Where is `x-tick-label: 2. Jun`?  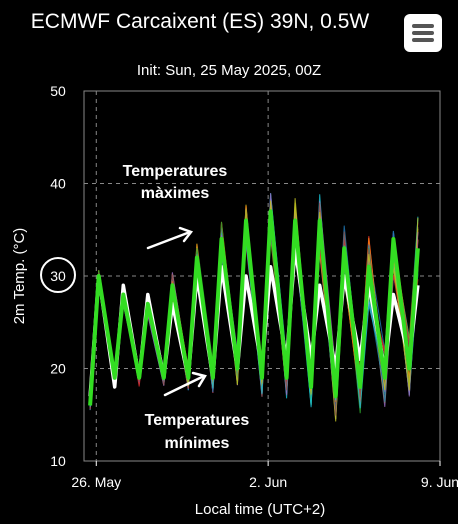 x-tick-label: 2. Jun is located at coordinates (268, 482).